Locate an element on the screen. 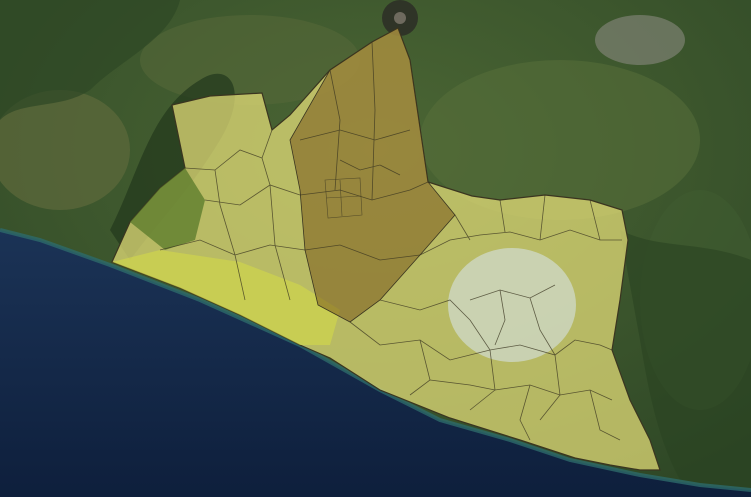  volcano-crater is located at coordinates (400, 18).